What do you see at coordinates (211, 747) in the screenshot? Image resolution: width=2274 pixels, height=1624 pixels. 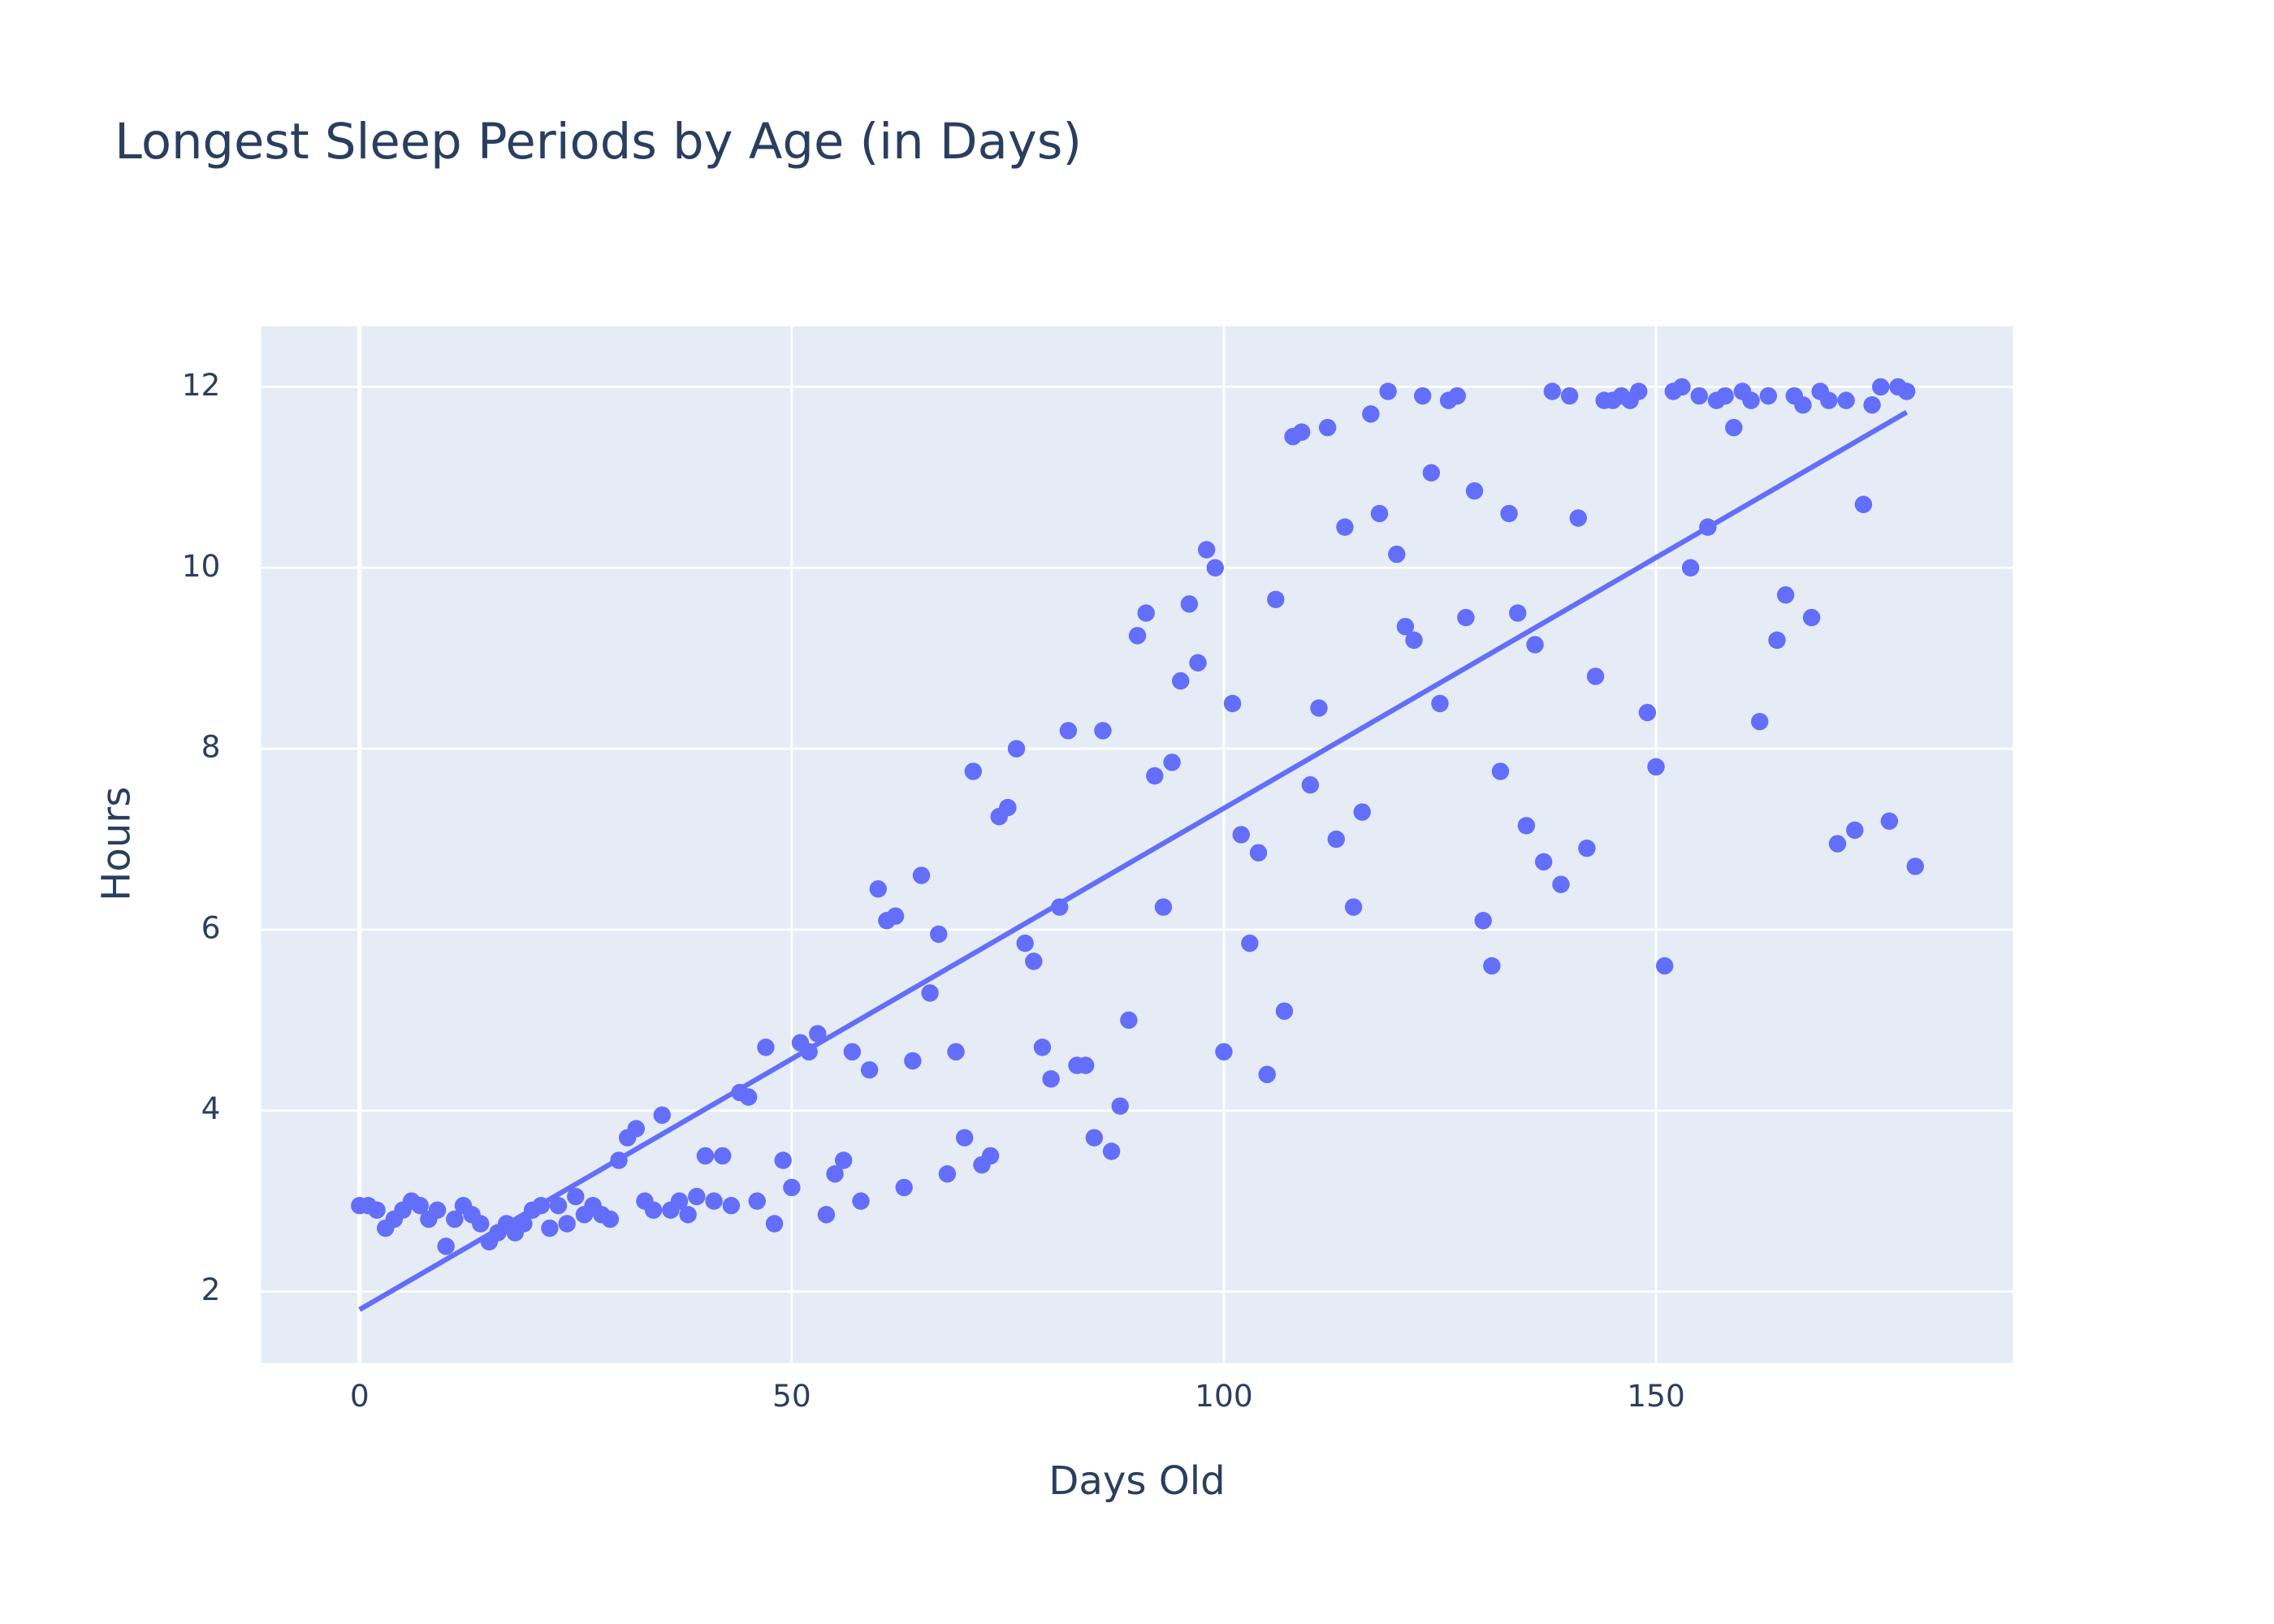 I see `y-tick-label: 8` at bounding box center [211, 747].